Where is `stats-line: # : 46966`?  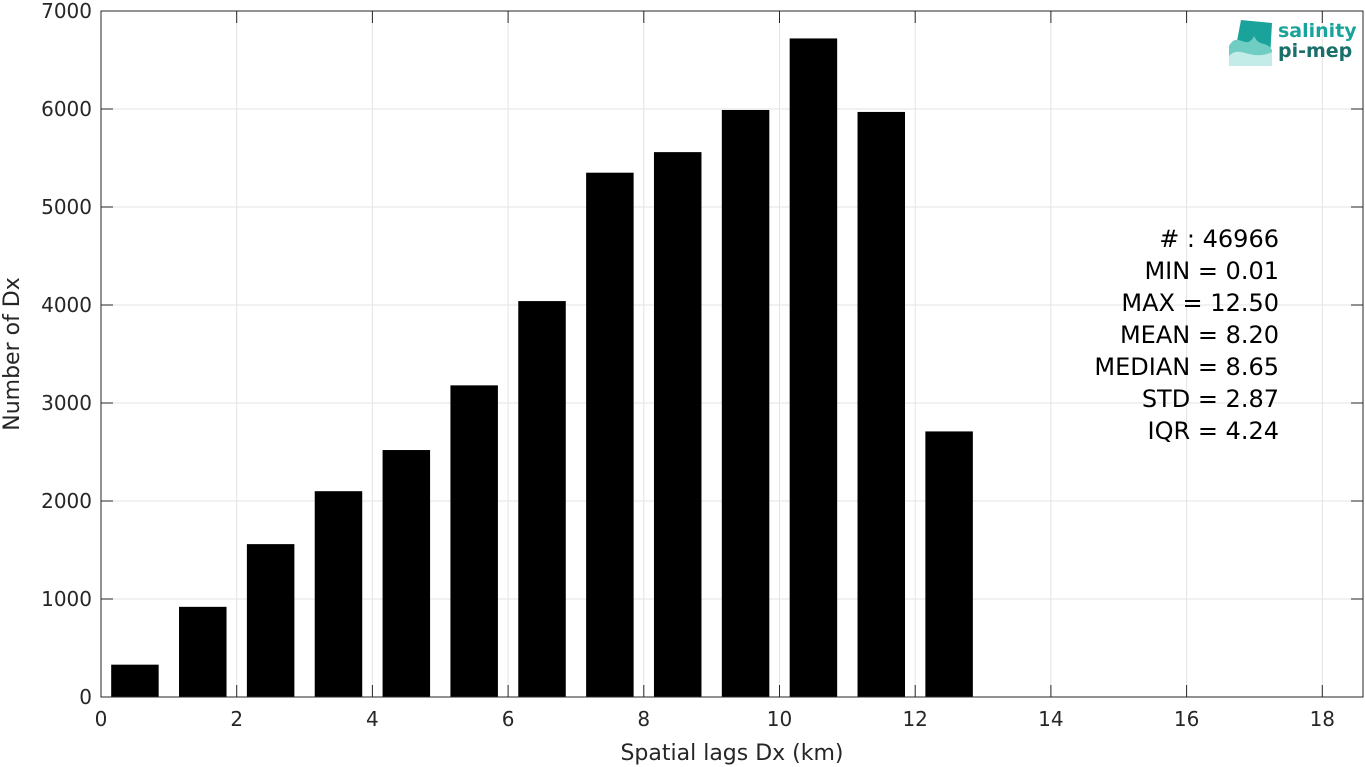
stats-line: # : 46966 is located at coordinates (1219, 239).